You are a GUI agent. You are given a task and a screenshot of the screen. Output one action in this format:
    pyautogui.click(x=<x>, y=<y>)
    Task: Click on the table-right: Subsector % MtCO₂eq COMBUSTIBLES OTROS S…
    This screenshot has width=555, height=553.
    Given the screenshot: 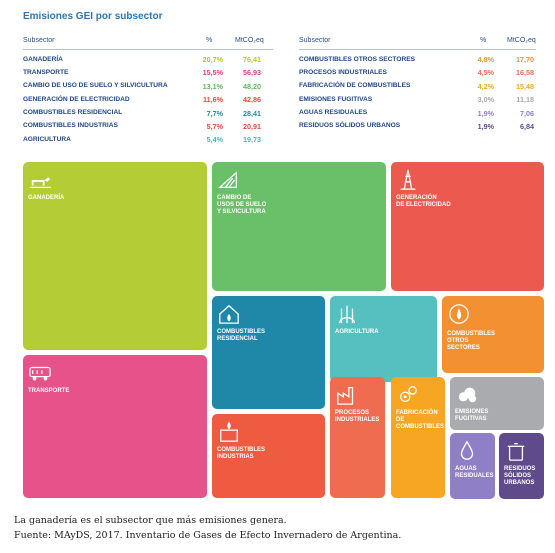 What is the action you would take?
    pyautogui.click(x=417, y=85)
    